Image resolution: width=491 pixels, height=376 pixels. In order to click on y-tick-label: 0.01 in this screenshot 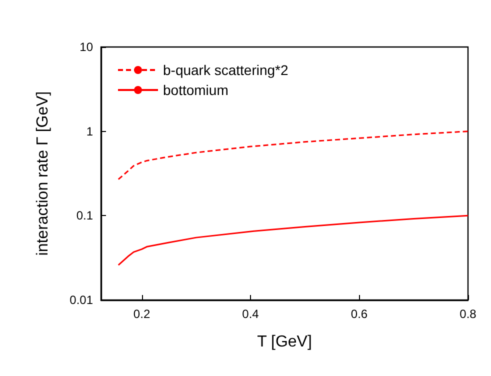, I will do `click(82, 300)`.